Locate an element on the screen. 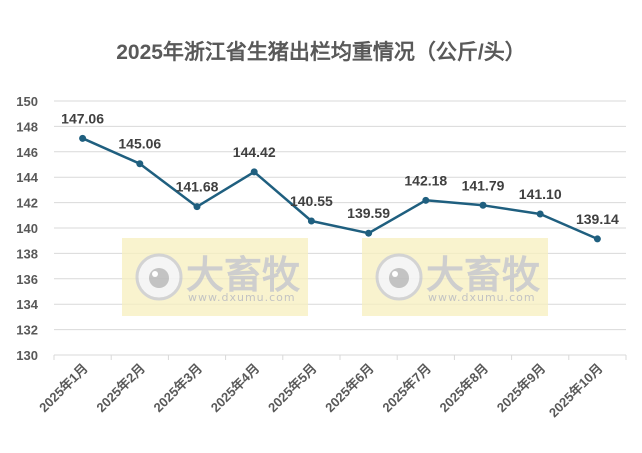 The height and width of the screenshot is (453, 642). x-tick-label: 2025年4月 is located at coordinates (235, 388).